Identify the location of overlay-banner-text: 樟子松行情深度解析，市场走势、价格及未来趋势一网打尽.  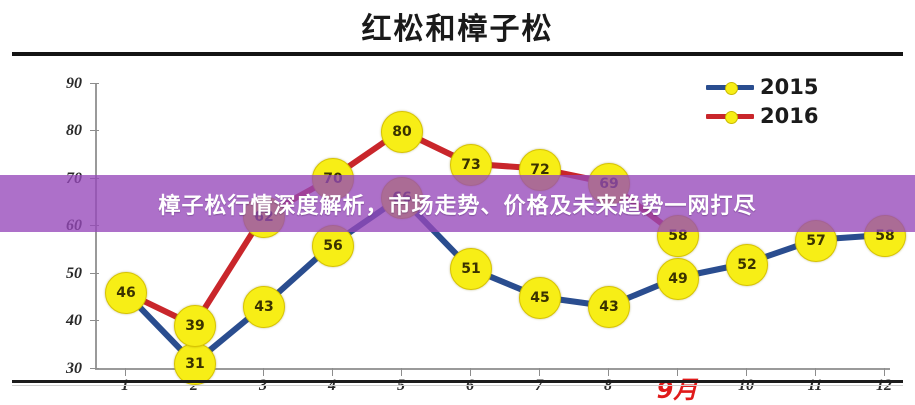
(457, 206).